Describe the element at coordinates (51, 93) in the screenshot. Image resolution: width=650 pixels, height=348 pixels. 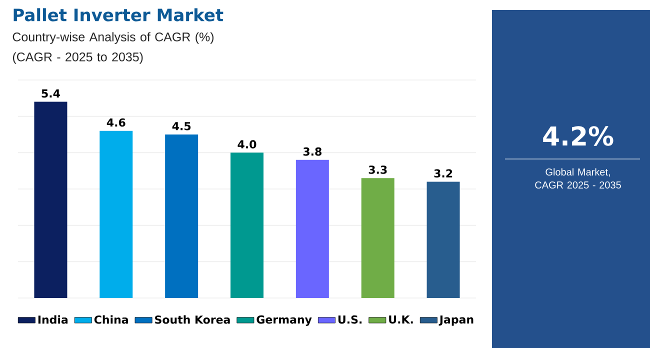
I see `data-label: 5.4` at that location.